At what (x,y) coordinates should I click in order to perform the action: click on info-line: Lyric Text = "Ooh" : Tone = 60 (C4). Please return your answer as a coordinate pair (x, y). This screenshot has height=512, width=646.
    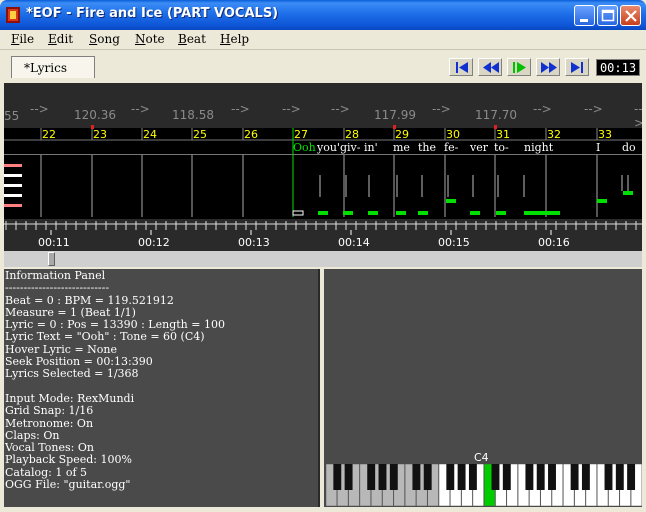
    Looking at the image, I should click on (105, 337).